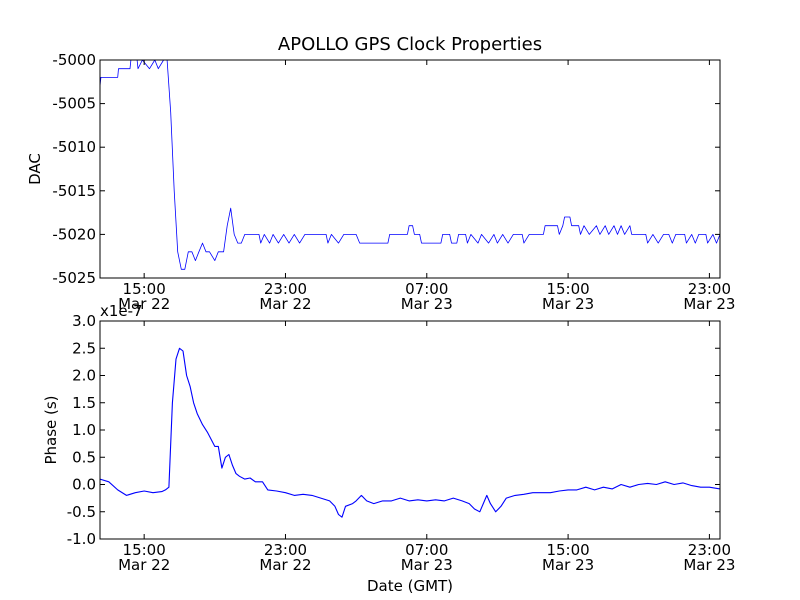  Describe the element at coordinates (51, 429) in the screenshot. I see `y-axis-label: Phase (s)` at that location.